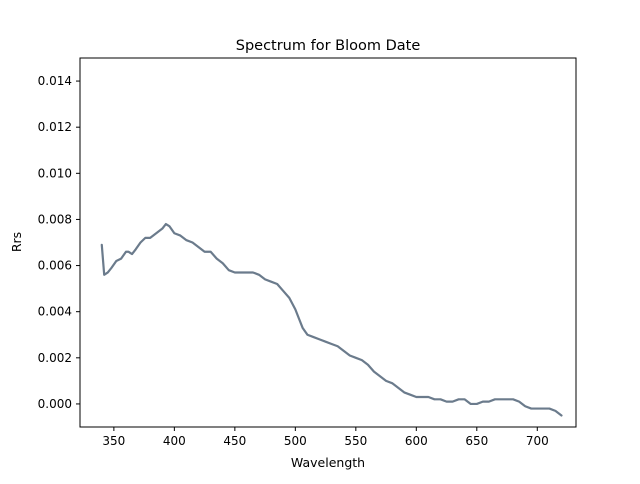 The width and height of the screenshot is (640, 484). What do you see at coordinates (328, 462) in the screenshot?
I see `x-axis-label: Wavelength` at bounding box center [328, 462].